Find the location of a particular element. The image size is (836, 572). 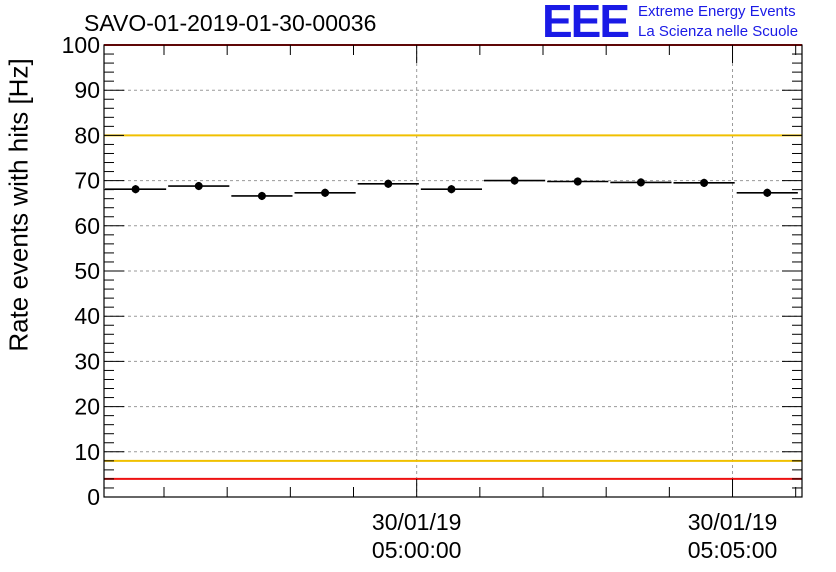

y-axis-label: Rate events with hits [Hz] is located at coordinates (18, 205).